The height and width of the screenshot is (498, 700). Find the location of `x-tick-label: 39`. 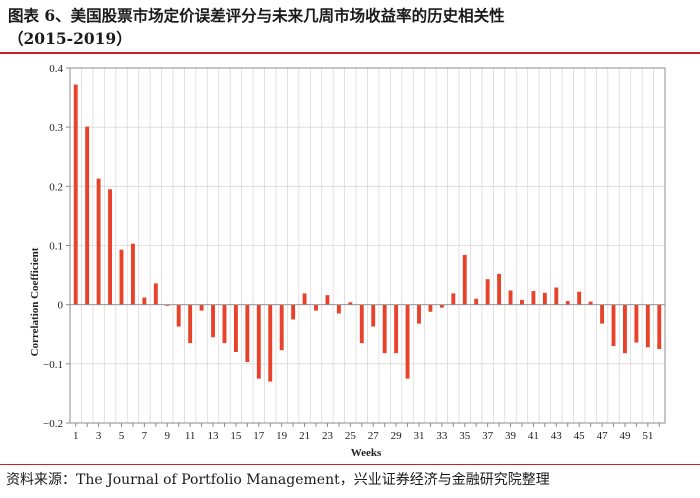

x-tick-label: 39 is located at coordinates (511, 436).